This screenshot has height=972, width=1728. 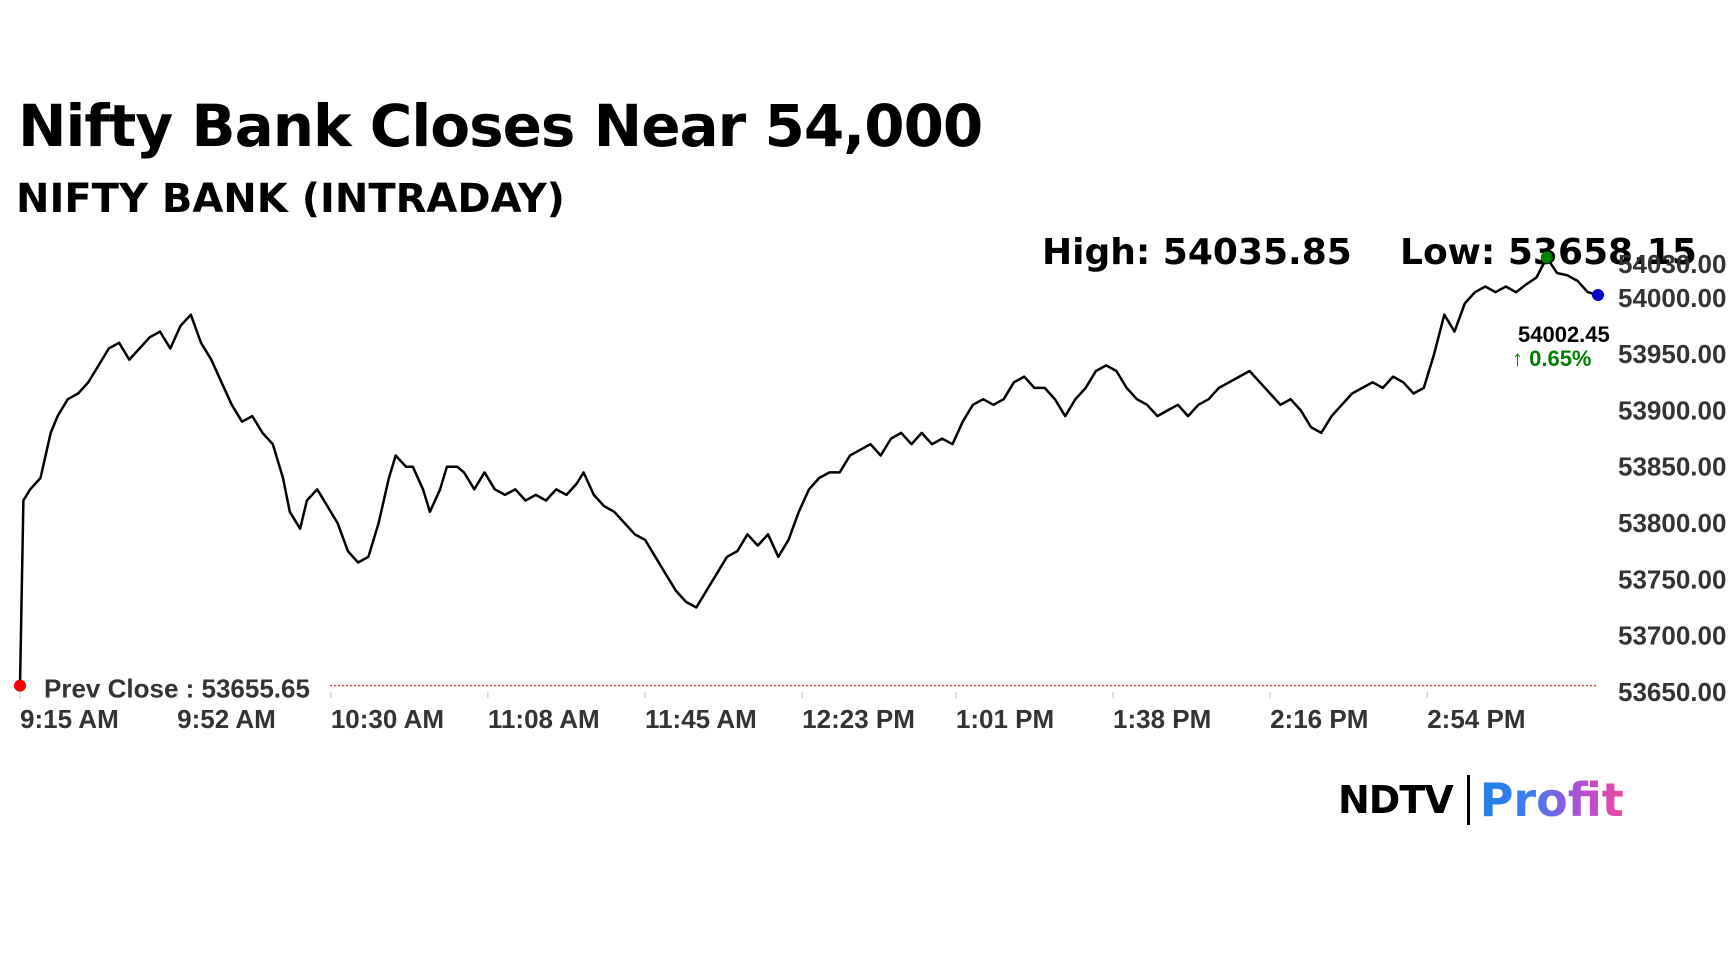 I want to click on x-tick-label: 1:38 PM, so click(x=1162, y=719).